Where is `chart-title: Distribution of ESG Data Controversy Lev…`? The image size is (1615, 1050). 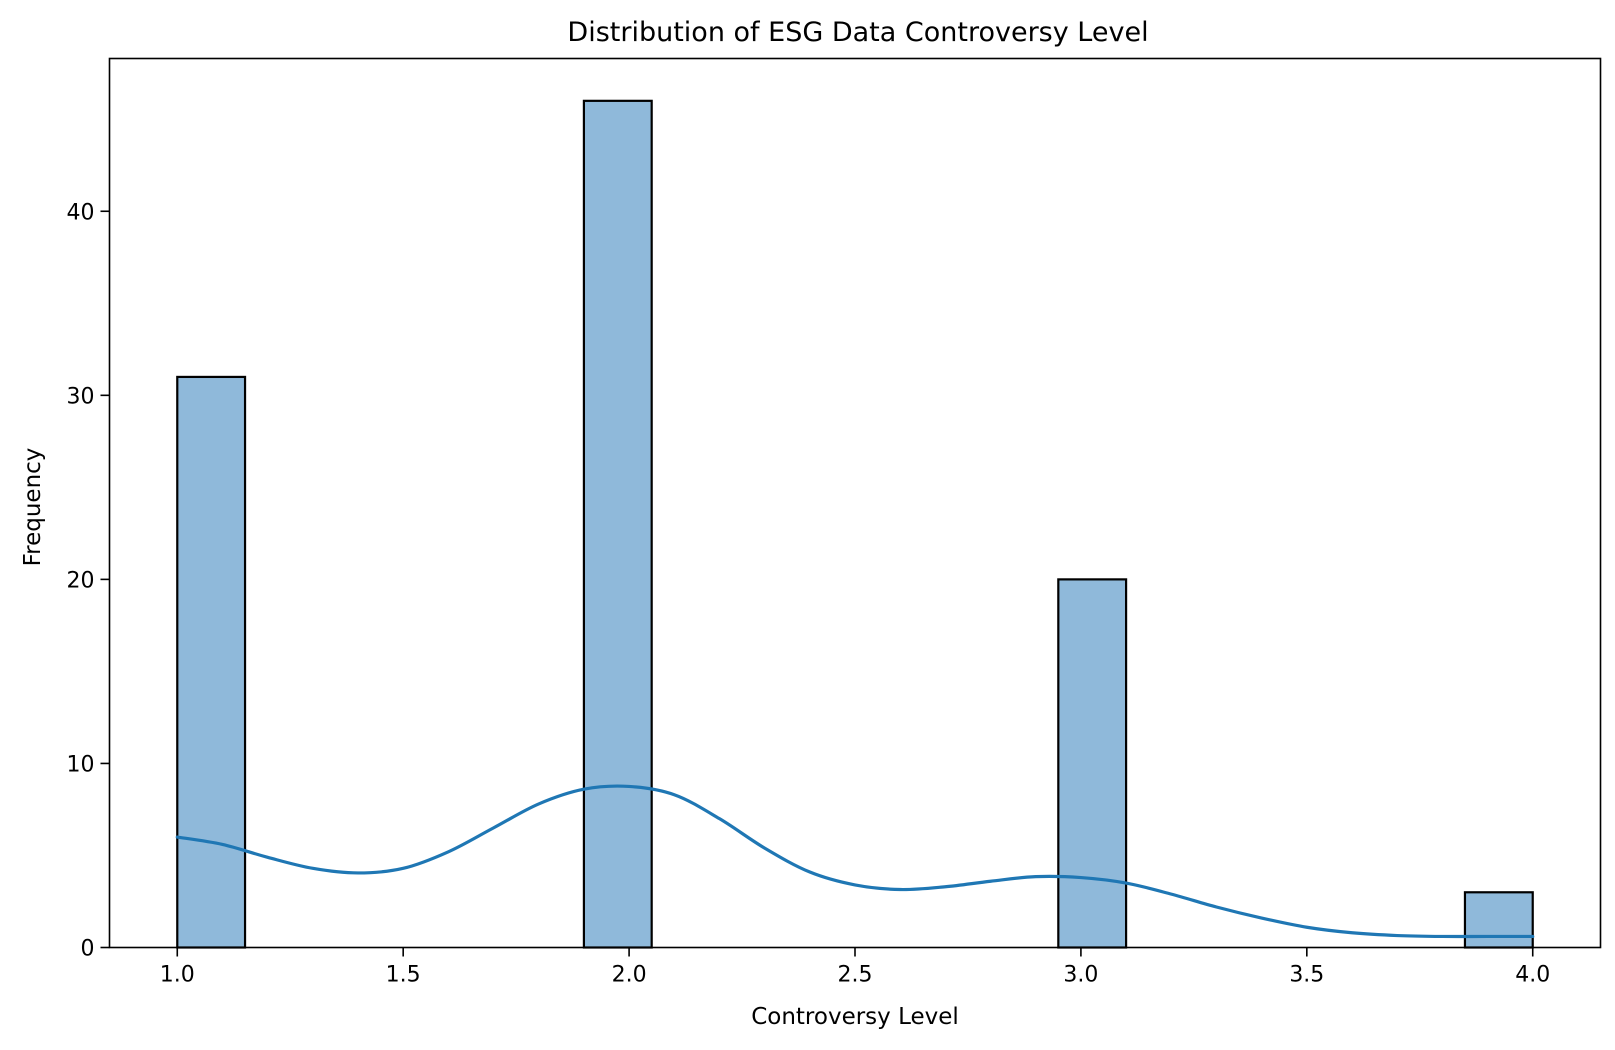
chart-title: Distribution of ESG Data Controversy Lev… is located at coordinates (857, 32).